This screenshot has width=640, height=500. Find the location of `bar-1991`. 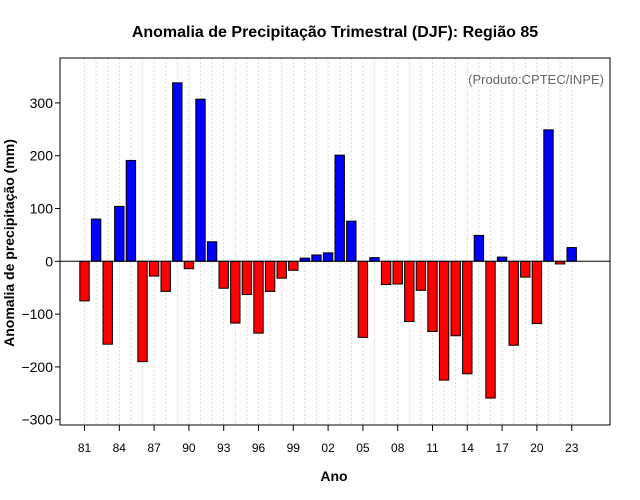

bar-1991 is located at coordinates (200, 180).